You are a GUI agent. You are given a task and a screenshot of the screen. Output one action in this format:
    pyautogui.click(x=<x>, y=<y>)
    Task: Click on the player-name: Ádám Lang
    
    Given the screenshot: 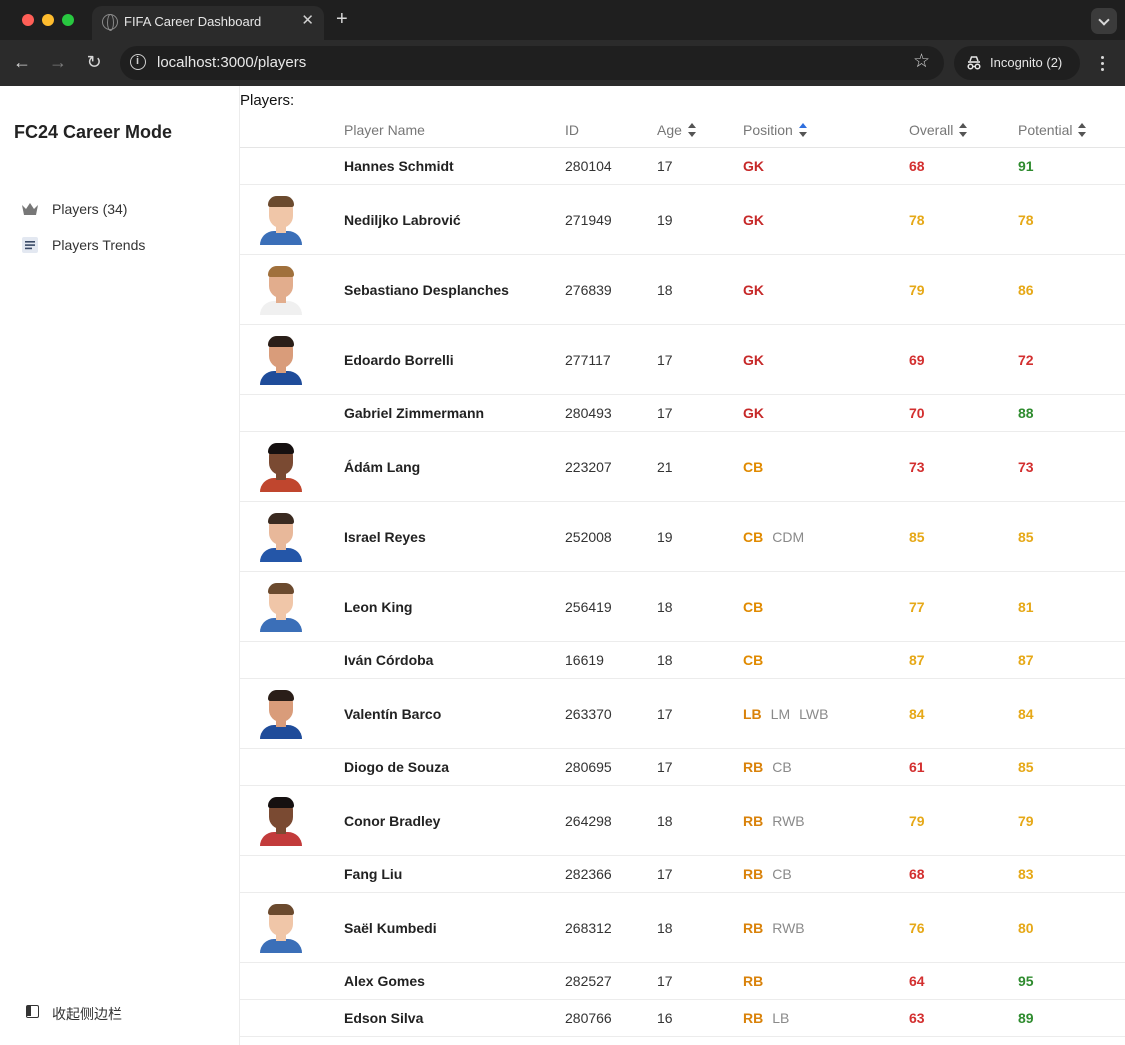 What is the action you would take?
    pyautogui.click(x=382, y=467)
    